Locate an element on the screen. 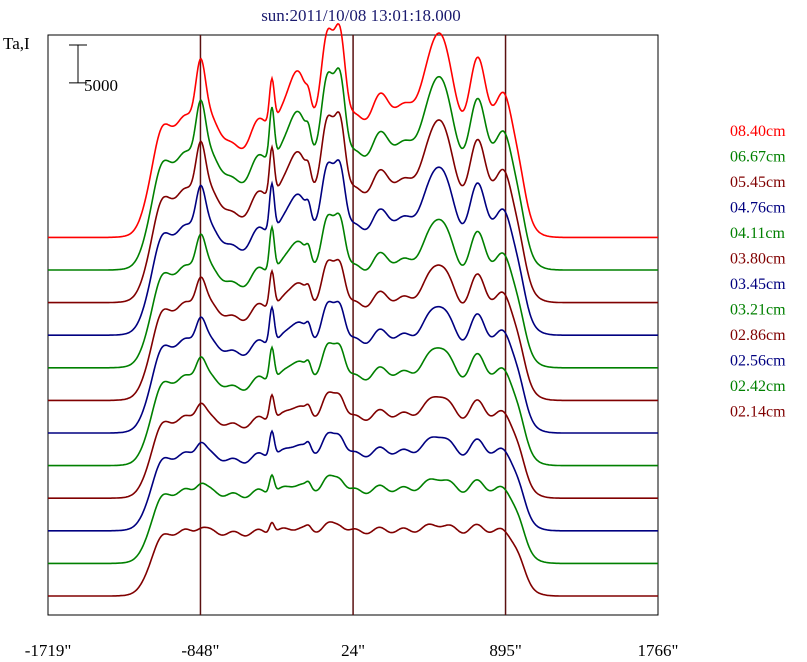 The height and width of the screenshot is (662, 807). legend-entry: 08.40cm is located at coordinates (758, 131).